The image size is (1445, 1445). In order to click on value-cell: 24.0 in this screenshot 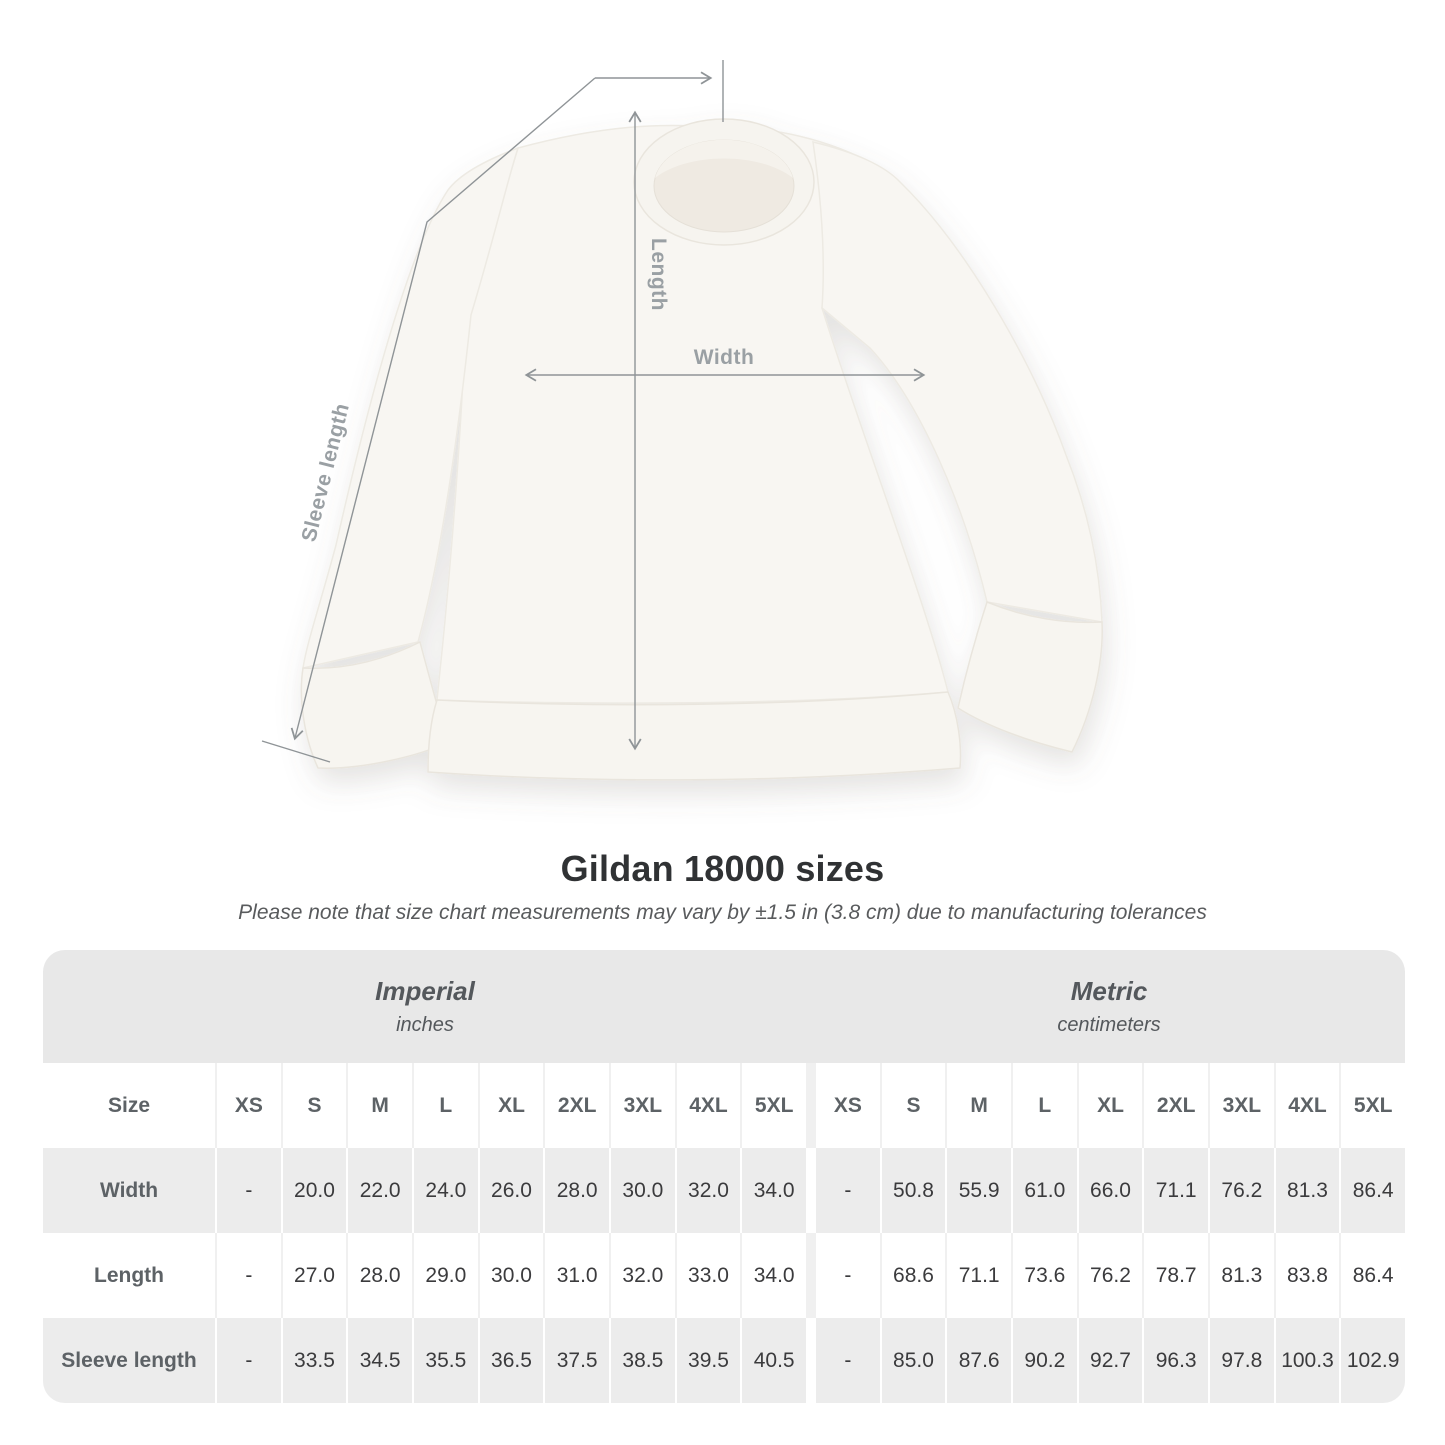, I will do `click(446, 1190)`.